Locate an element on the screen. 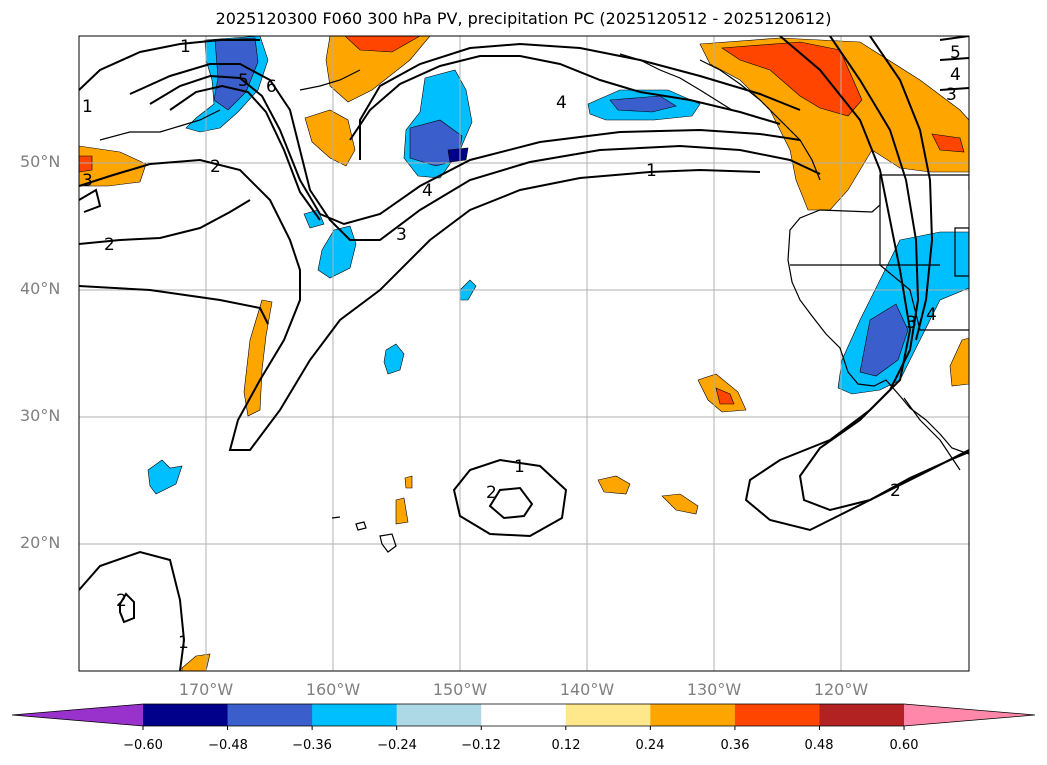  precip-blob-blue-small3 is located at coordinates (165, 477).